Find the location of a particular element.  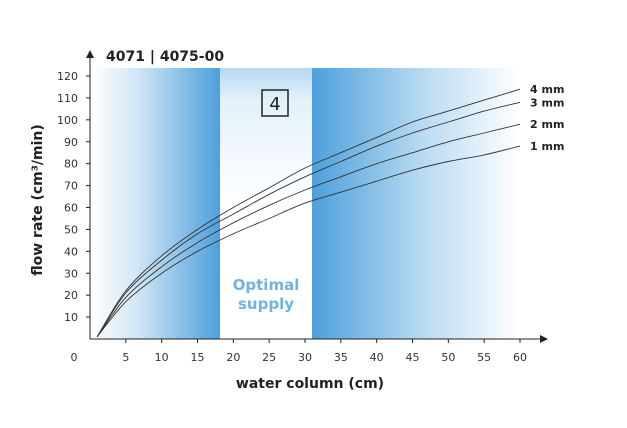

y-tick-label: 60 is located at coordinates (71, 208).